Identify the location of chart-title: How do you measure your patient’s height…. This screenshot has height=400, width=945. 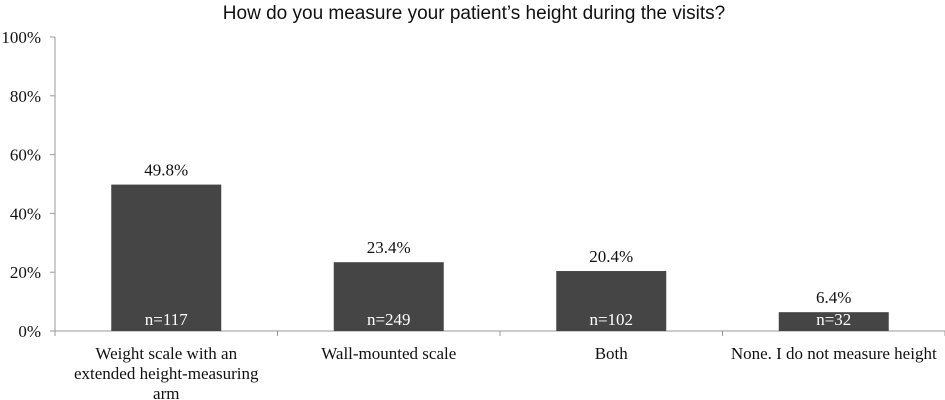
(474, 13).